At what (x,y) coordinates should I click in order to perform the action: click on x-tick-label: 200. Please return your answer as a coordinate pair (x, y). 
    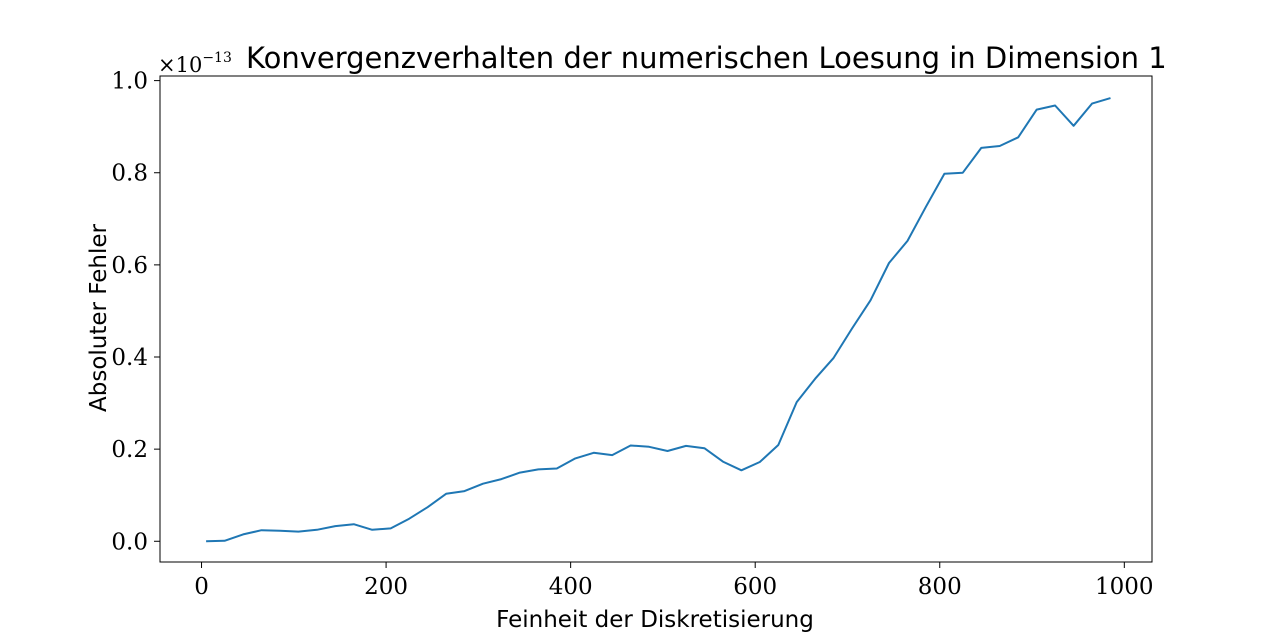
    Looking at the image, I should click on (386, 587).